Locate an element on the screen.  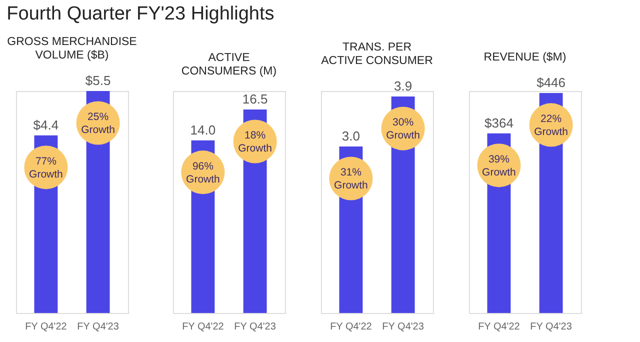
data-label: $446 is located at coordinates (551, 82).